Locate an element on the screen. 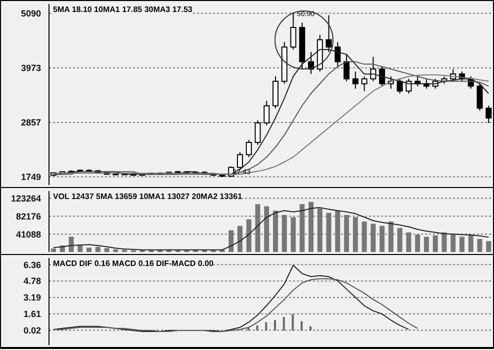 This screenshot has height=350, width=494. y-tick-label: 41088 is located at coordinates (28, 234).